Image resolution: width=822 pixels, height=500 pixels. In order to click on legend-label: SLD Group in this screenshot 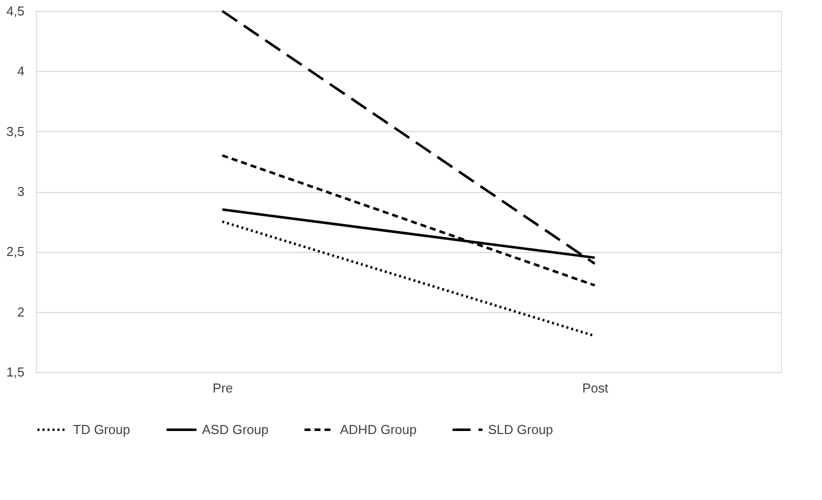, I will do `click(521, 429)`.